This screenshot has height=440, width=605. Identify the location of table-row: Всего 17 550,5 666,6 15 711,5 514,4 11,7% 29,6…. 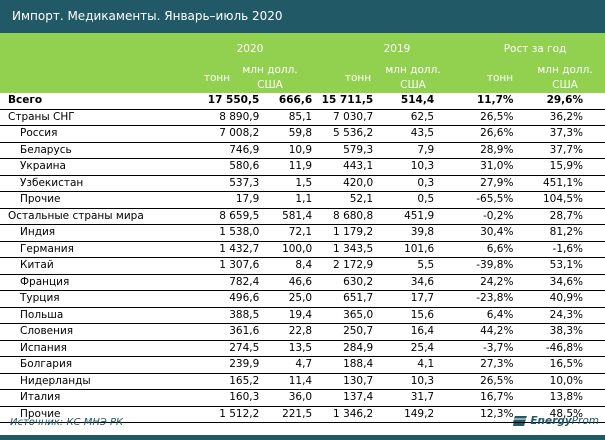
(302, 101).